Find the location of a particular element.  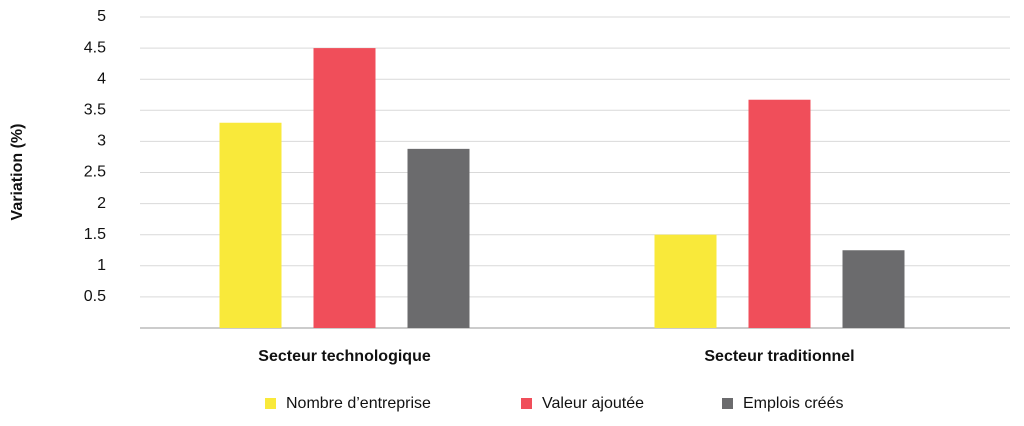

y-tick-label: 5 is located at coordinates (101, 16).